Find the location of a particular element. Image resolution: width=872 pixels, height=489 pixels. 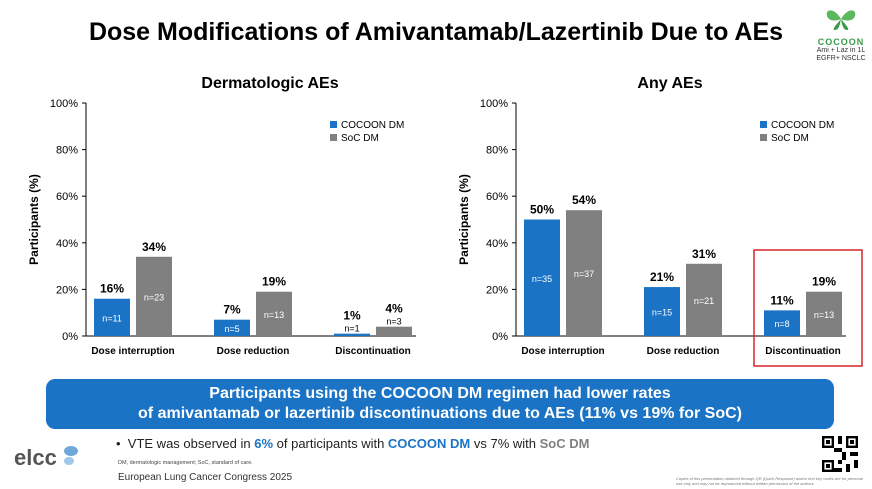

bar-value-label: 16% is located at coordinates (112, 289).